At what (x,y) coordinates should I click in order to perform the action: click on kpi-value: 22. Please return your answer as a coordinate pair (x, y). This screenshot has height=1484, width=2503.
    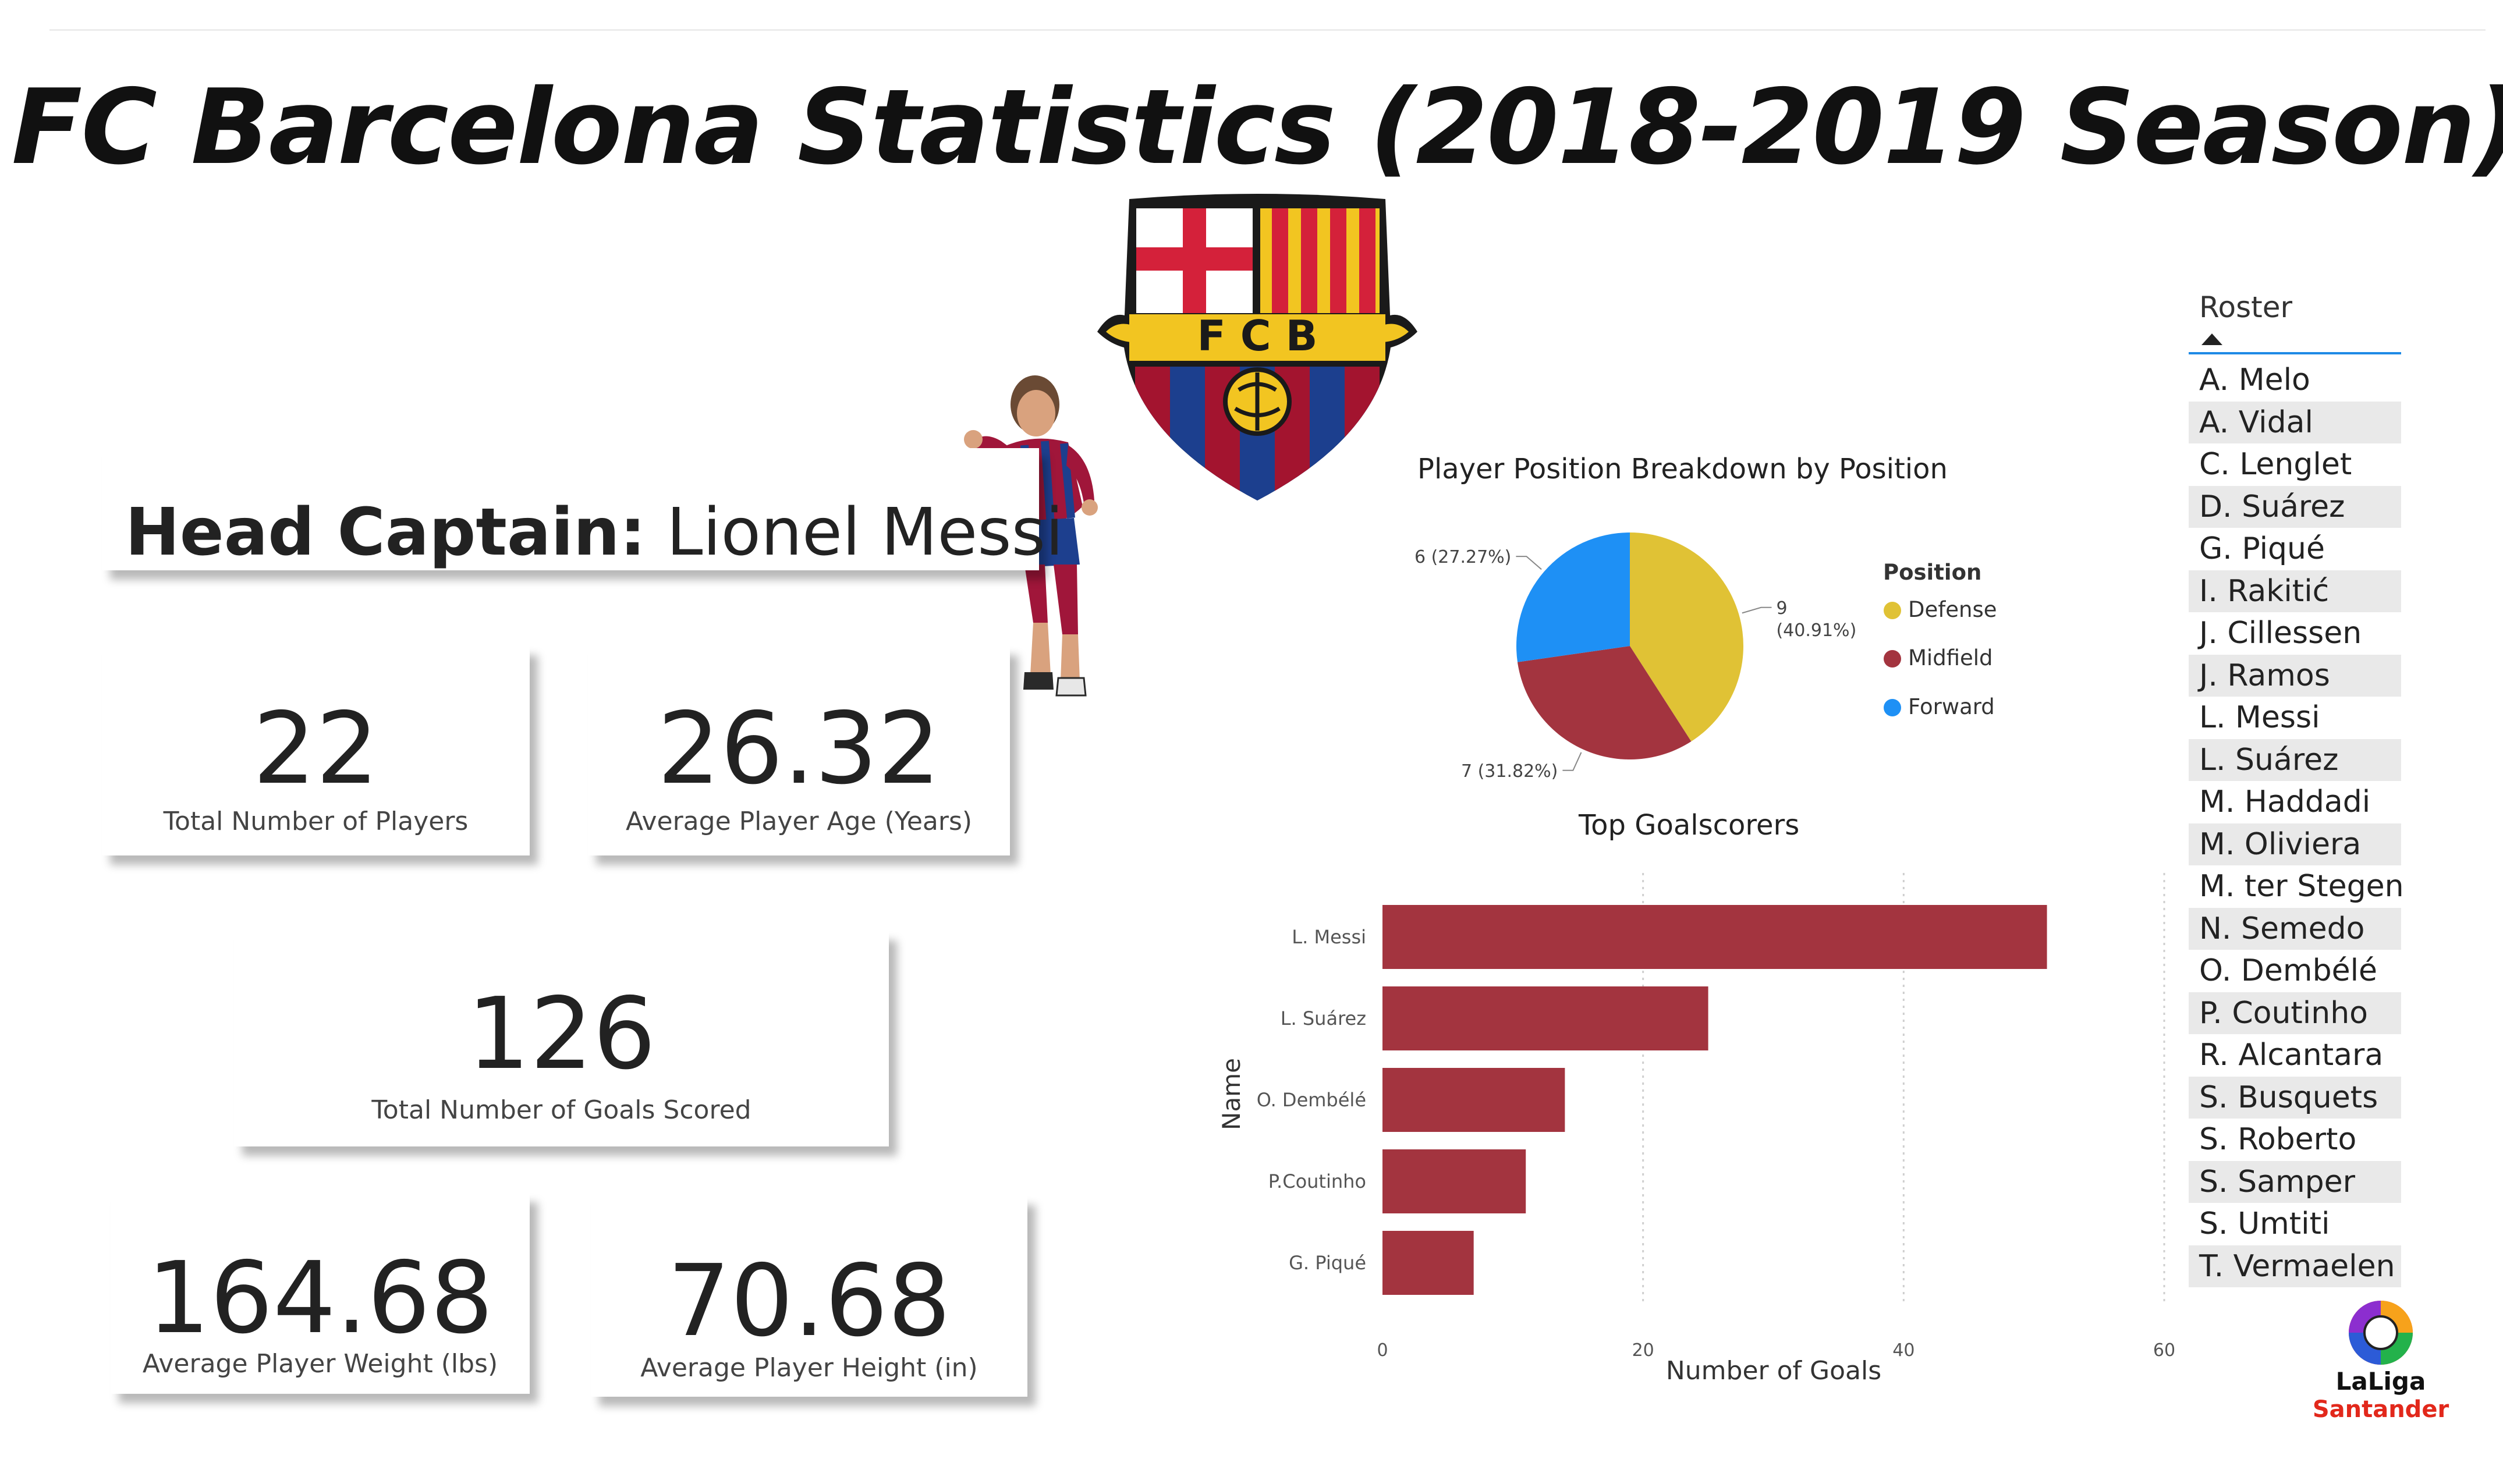
    Looking at the image, I should click on (316, 749).